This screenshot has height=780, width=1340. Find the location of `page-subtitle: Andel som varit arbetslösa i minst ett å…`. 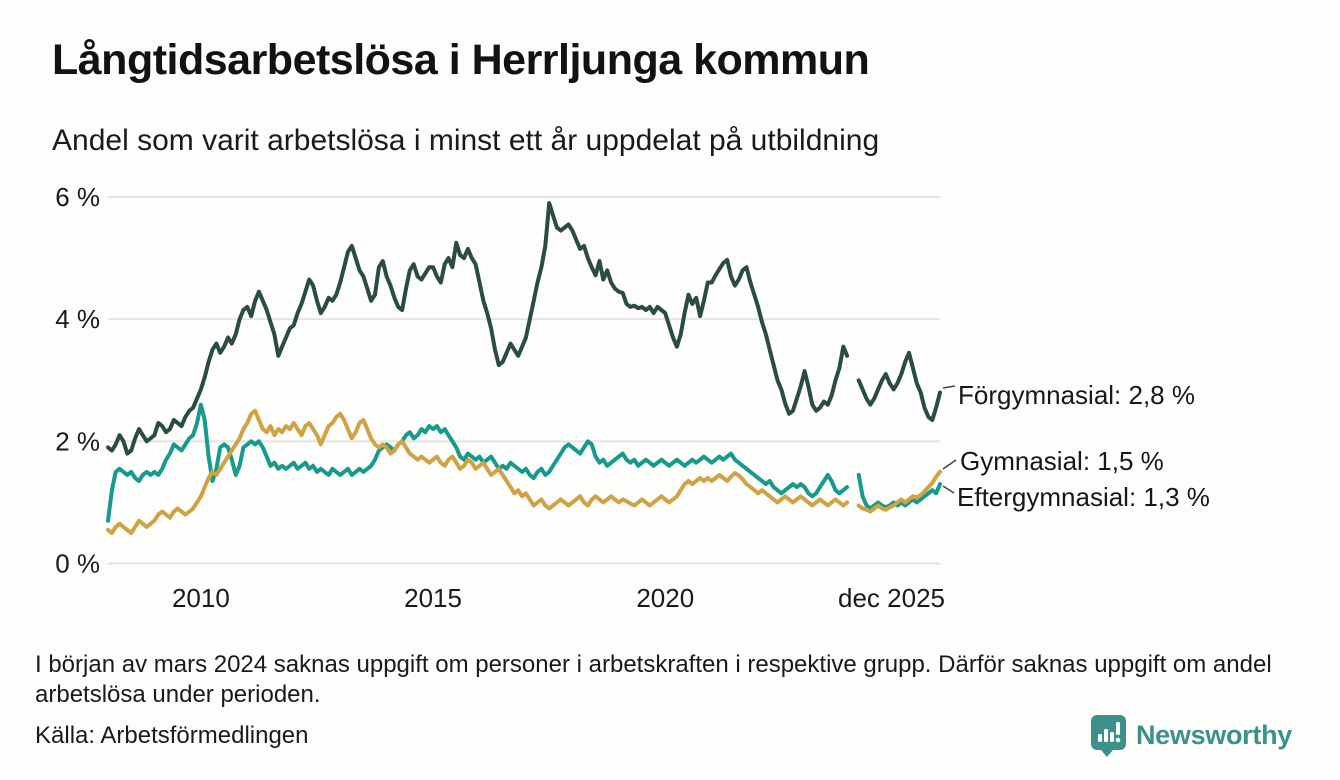

page-subtitle: Andel som varit arbetslösa i minst ett å… is located at coordinates (466, 140).